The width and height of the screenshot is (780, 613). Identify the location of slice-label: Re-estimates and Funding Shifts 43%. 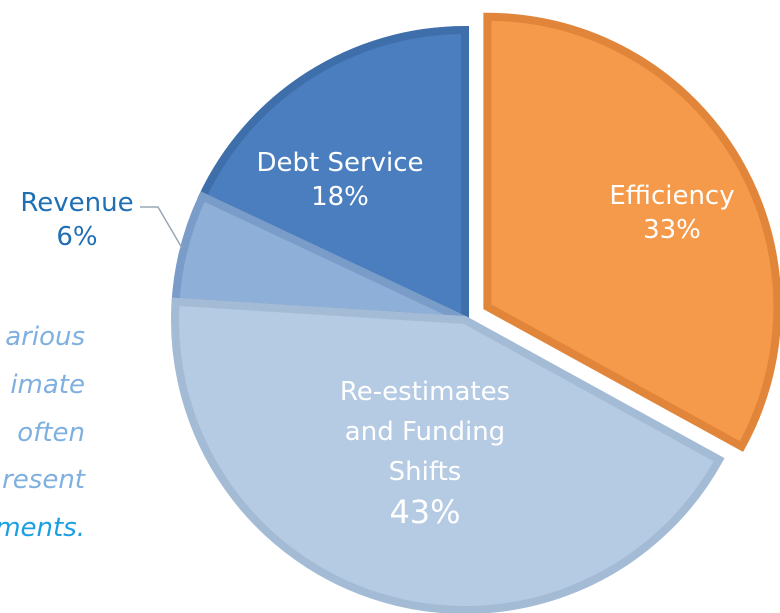
(425, 452).